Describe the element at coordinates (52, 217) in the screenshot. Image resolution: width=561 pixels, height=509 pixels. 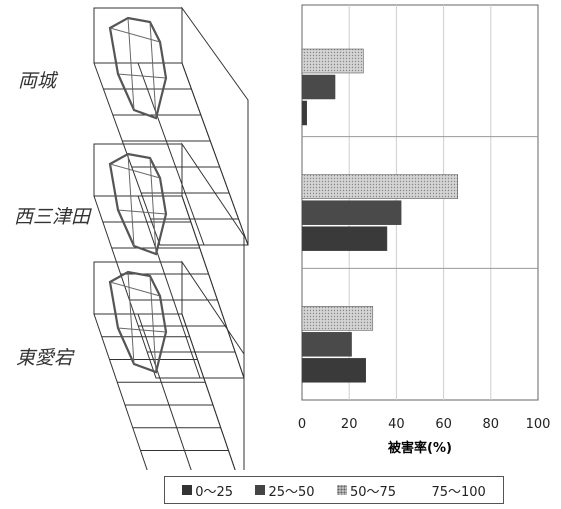
I see `site-label-1: 西三津田` at that location.